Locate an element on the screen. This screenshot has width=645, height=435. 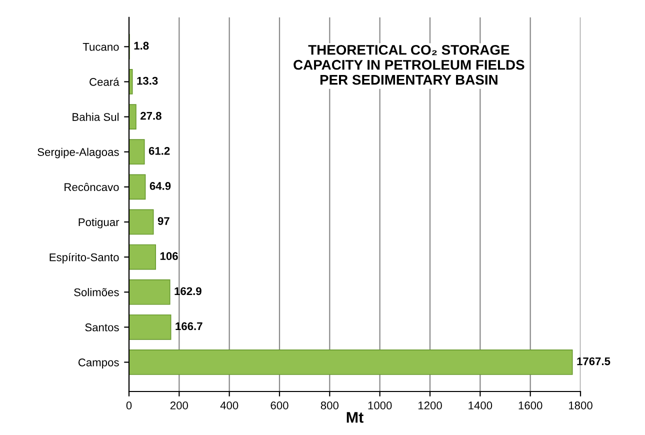
data-label: 1.8 is located at coordinates (141, 46).